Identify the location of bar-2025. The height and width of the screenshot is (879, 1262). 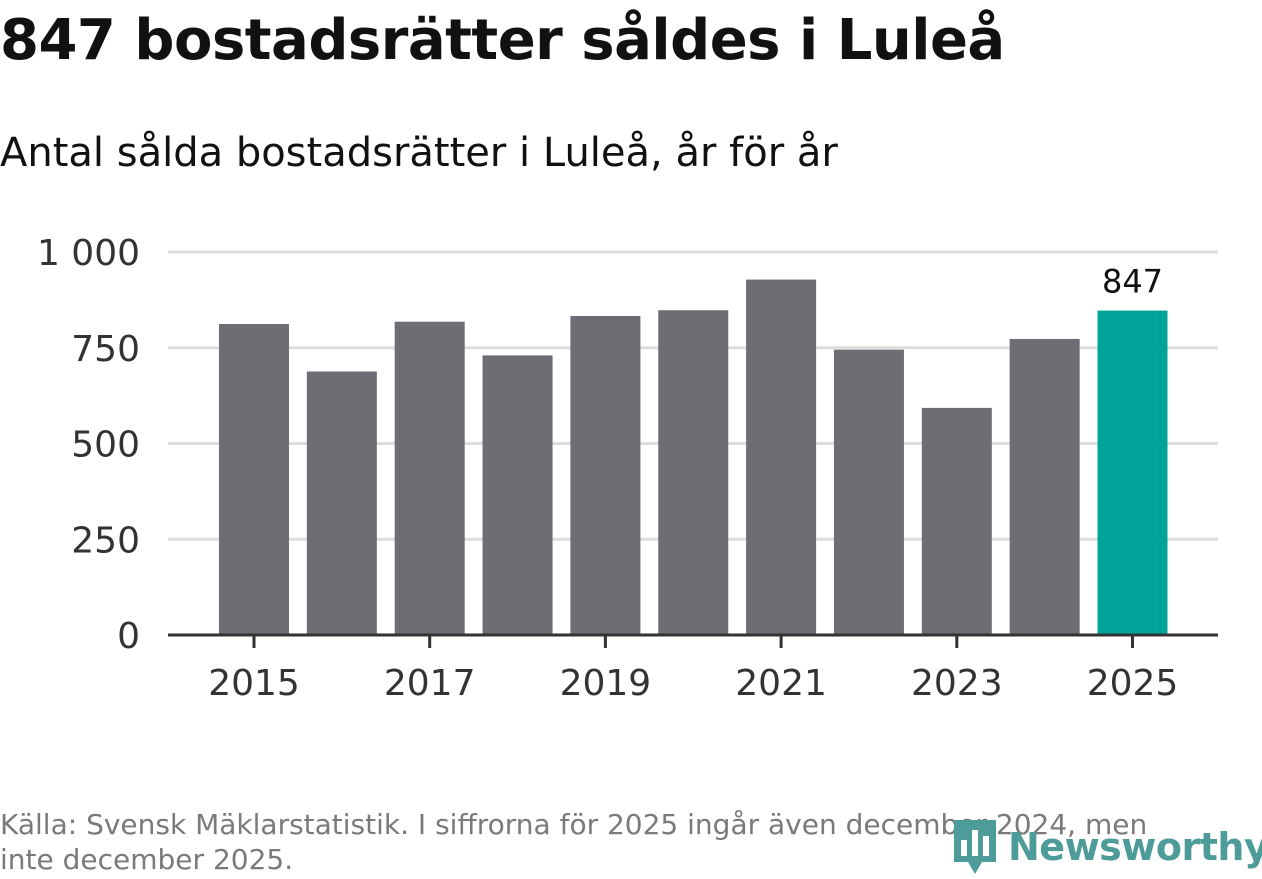
(1132, 472).